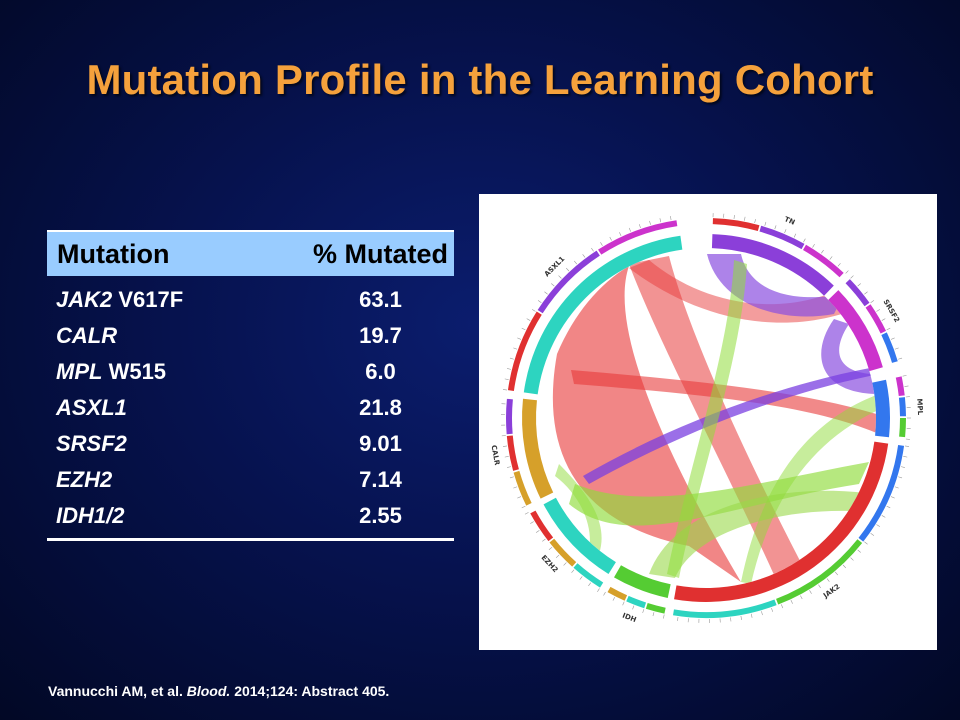 This screenshot has height=720, width=960. What do you see at coordinates (167, 480) in the screenshot?
I see `mutation-name: EZH2` at bounding box center [167, 480].